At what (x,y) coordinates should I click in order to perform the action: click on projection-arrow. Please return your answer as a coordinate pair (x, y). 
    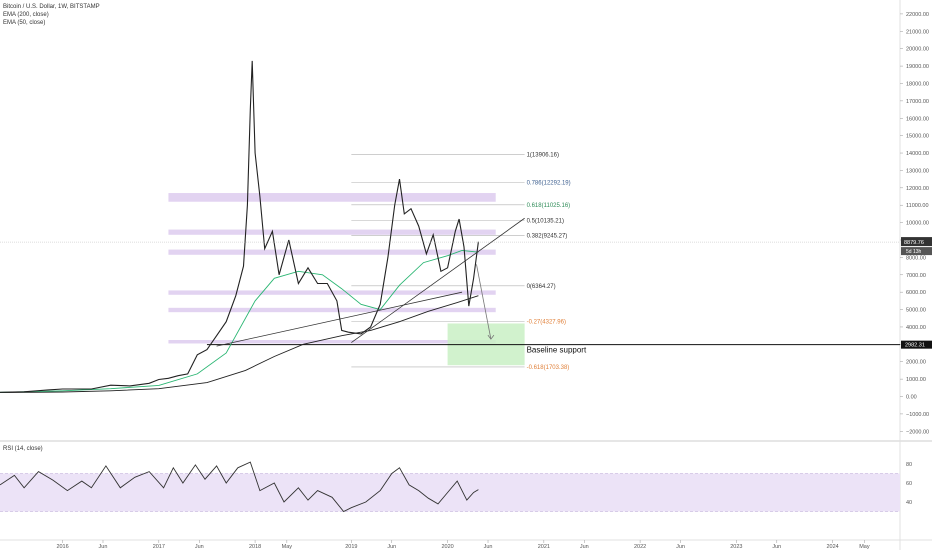
    Looking at the image, I should click on (484, 302).